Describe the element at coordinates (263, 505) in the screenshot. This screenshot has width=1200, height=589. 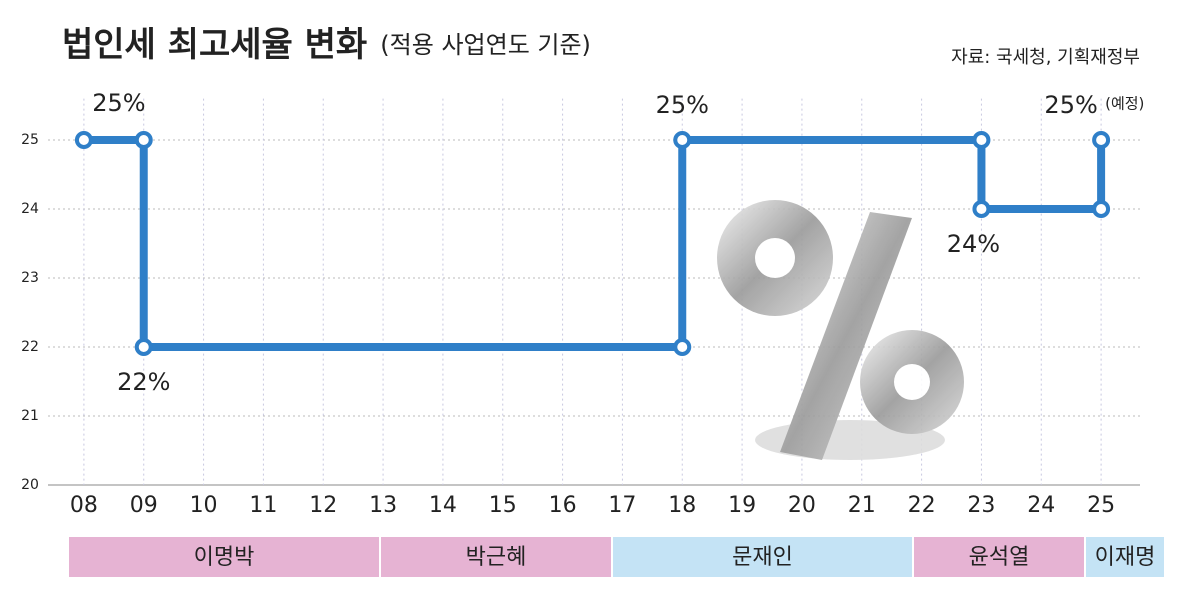
I see `x-tick-label: 11` at that location.